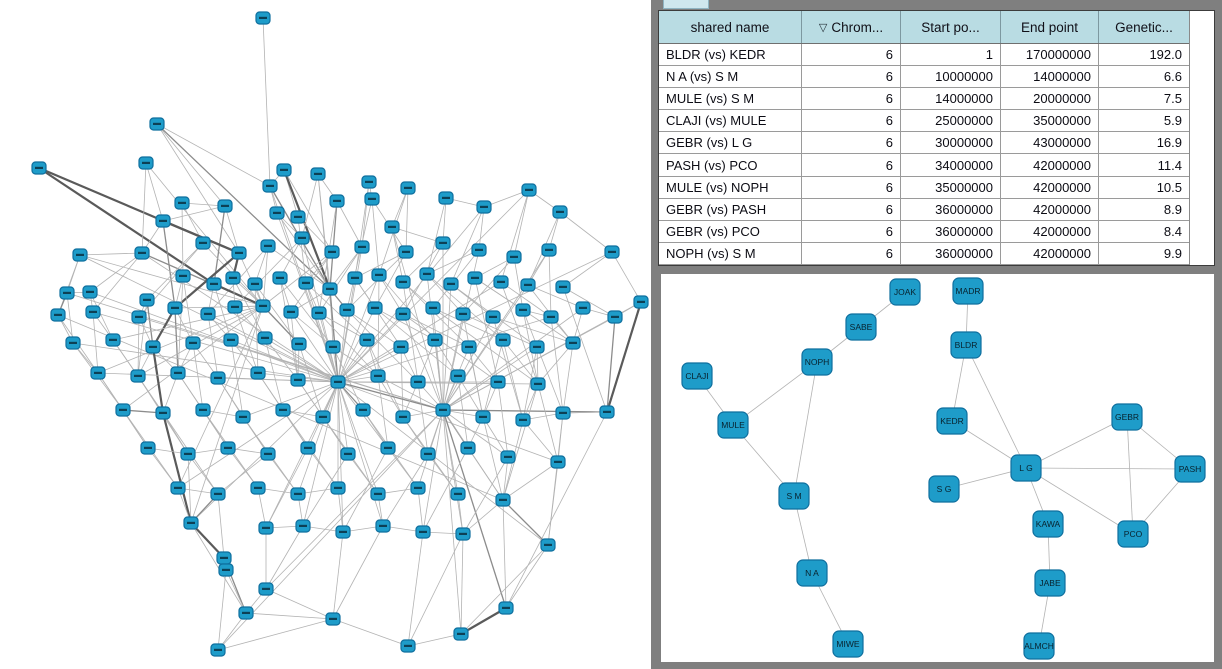 Image resolution: width=1222 pixels, height=669 pixels. What do you see at coordinates (1144, 77) in the screenshot?
I see `table-cell: 6.6` at bounding box center [1144, 77].